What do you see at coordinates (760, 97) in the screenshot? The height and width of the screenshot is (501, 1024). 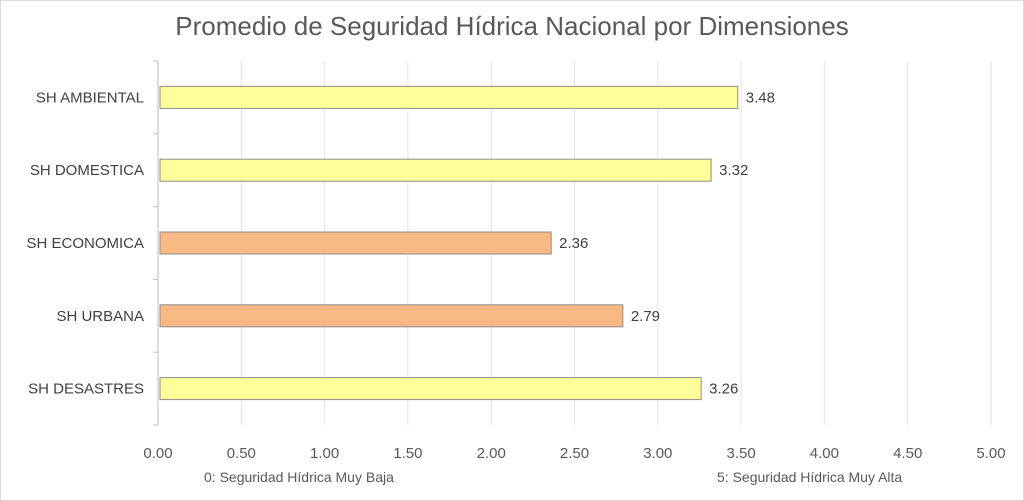 I see `data-label: 3.48` at bounding box center [760, 97].